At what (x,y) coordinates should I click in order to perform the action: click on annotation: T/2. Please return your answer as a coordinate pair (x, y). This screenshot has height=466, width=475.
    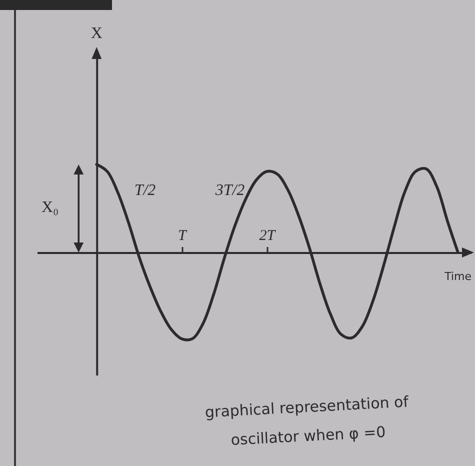
    Looking at the image, I should click on (145, 190).